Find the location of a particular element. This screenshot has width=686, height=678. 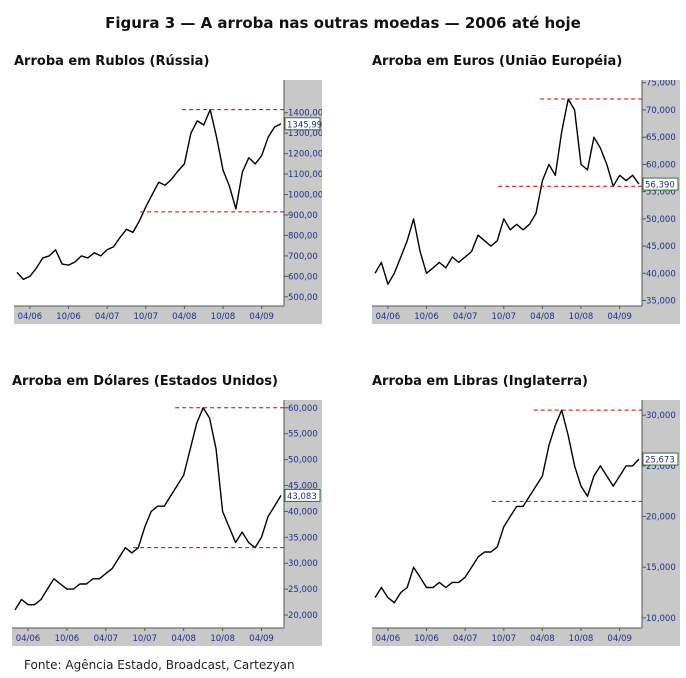

chart-title: Arroba em Libras (Inglaterra) is located at coordinates (480, 381).